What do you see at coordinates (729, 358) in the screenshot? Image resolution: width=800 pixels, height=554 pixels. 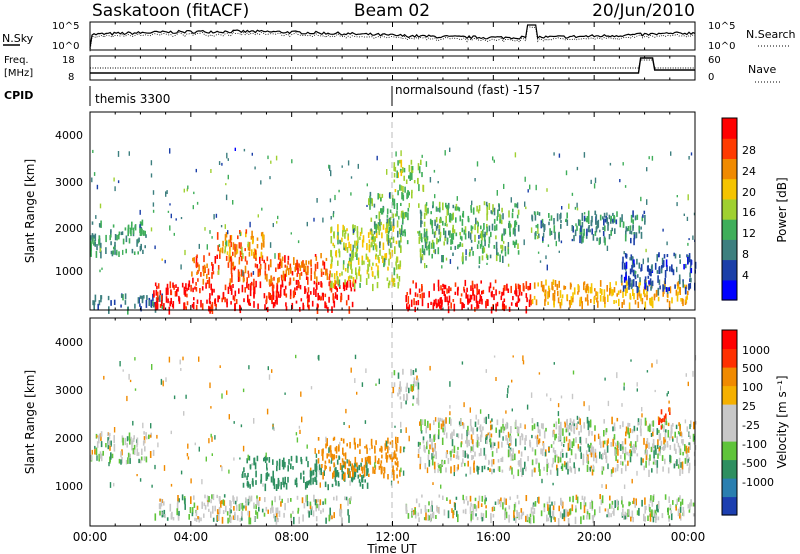 I see `colorbar-segment` at bounding box center [729, 358].